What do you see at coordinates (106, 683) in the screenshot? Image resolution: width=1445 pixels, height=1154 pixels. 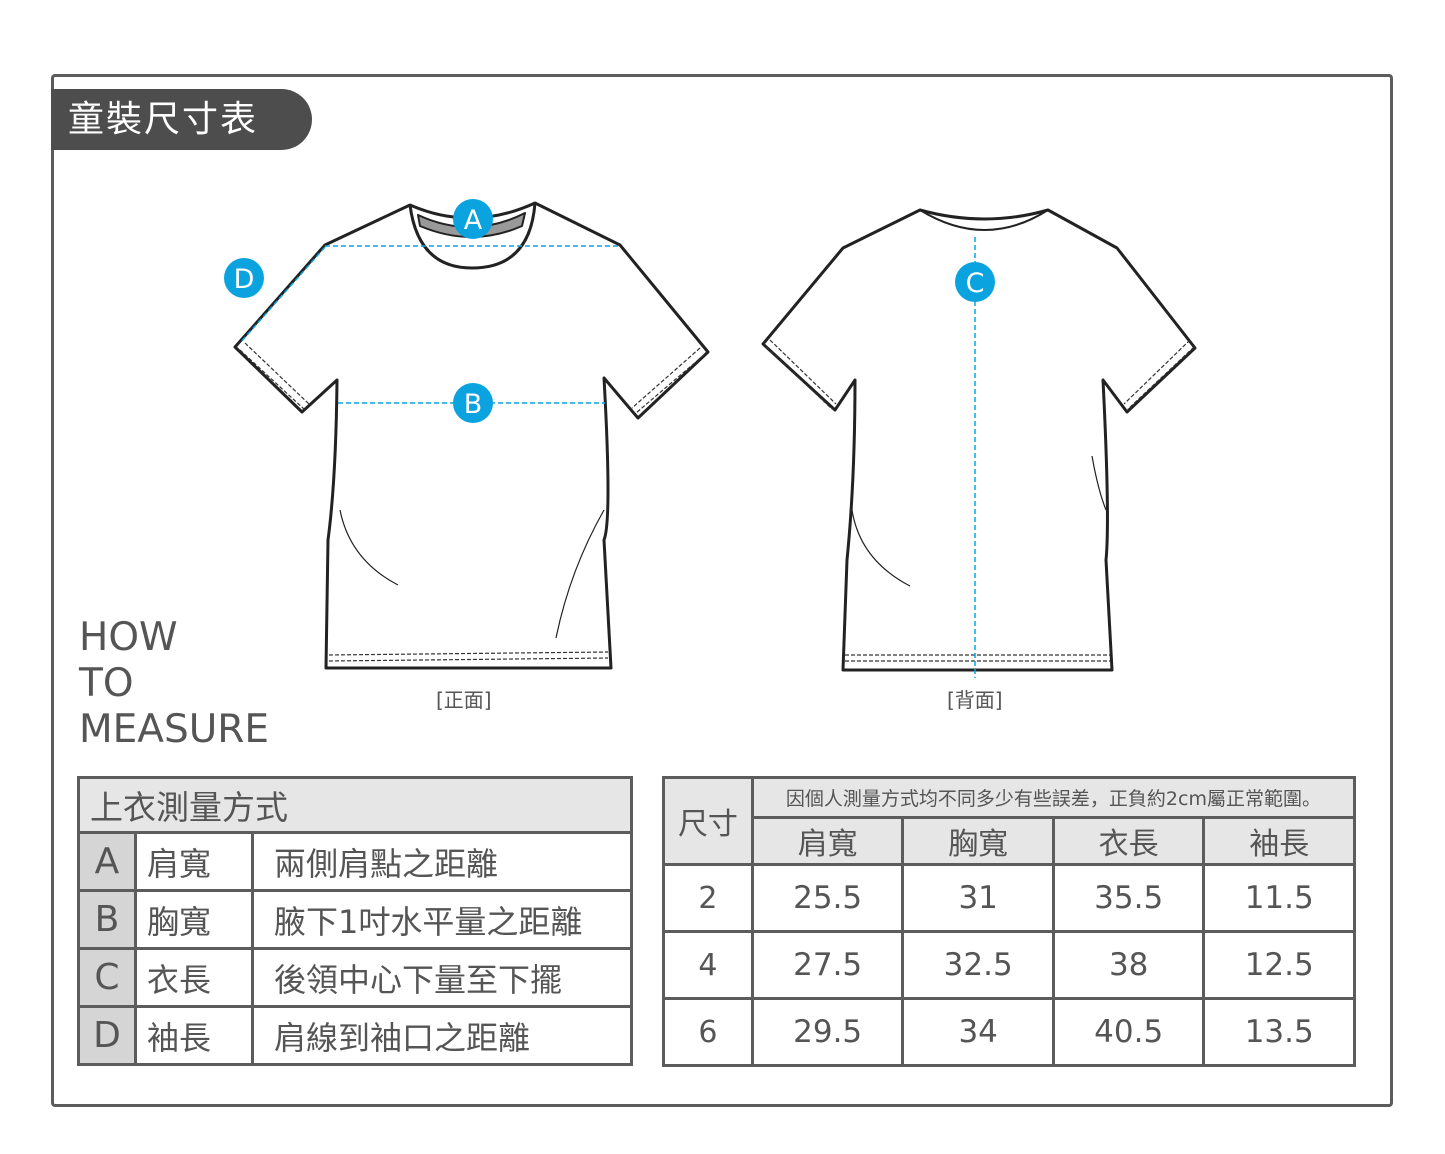 I see `how-line: TO` at bounding box center [106, 683].